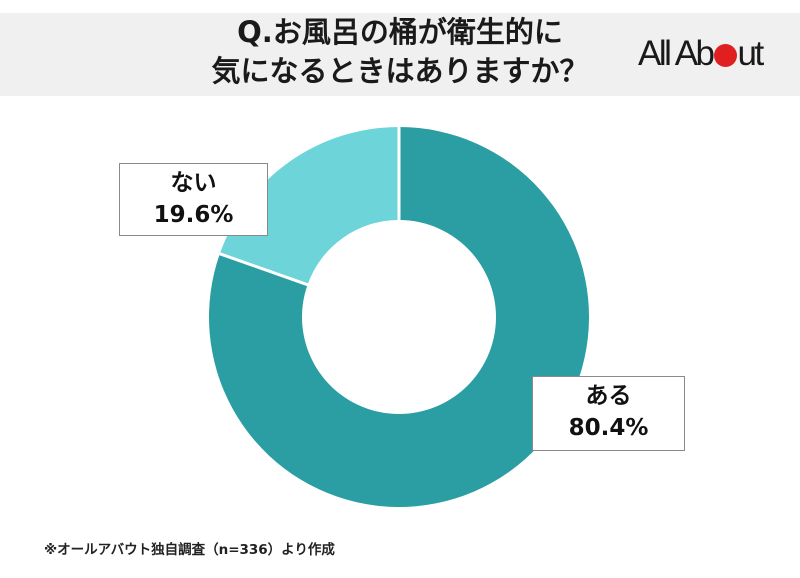  I want to click on title-banner, so click(400, 54).